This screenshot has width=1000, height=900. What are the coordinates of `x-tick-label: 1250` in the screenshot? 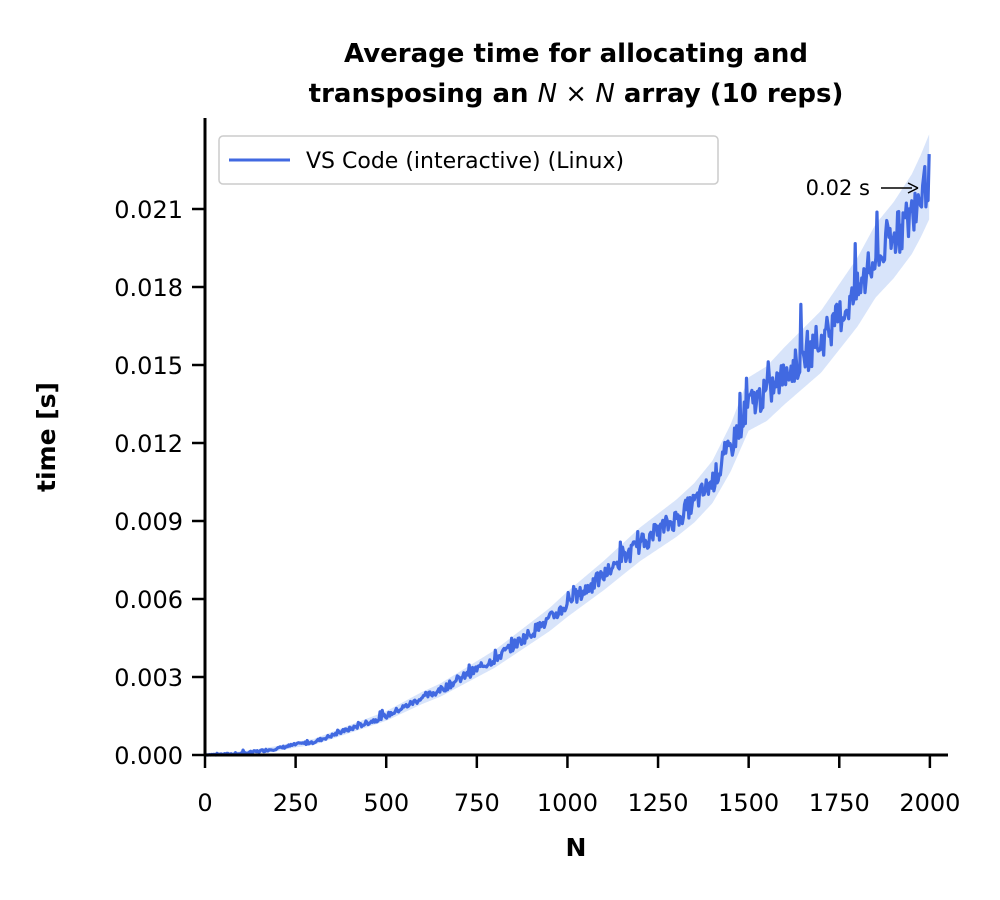 It's located at (658, 803).